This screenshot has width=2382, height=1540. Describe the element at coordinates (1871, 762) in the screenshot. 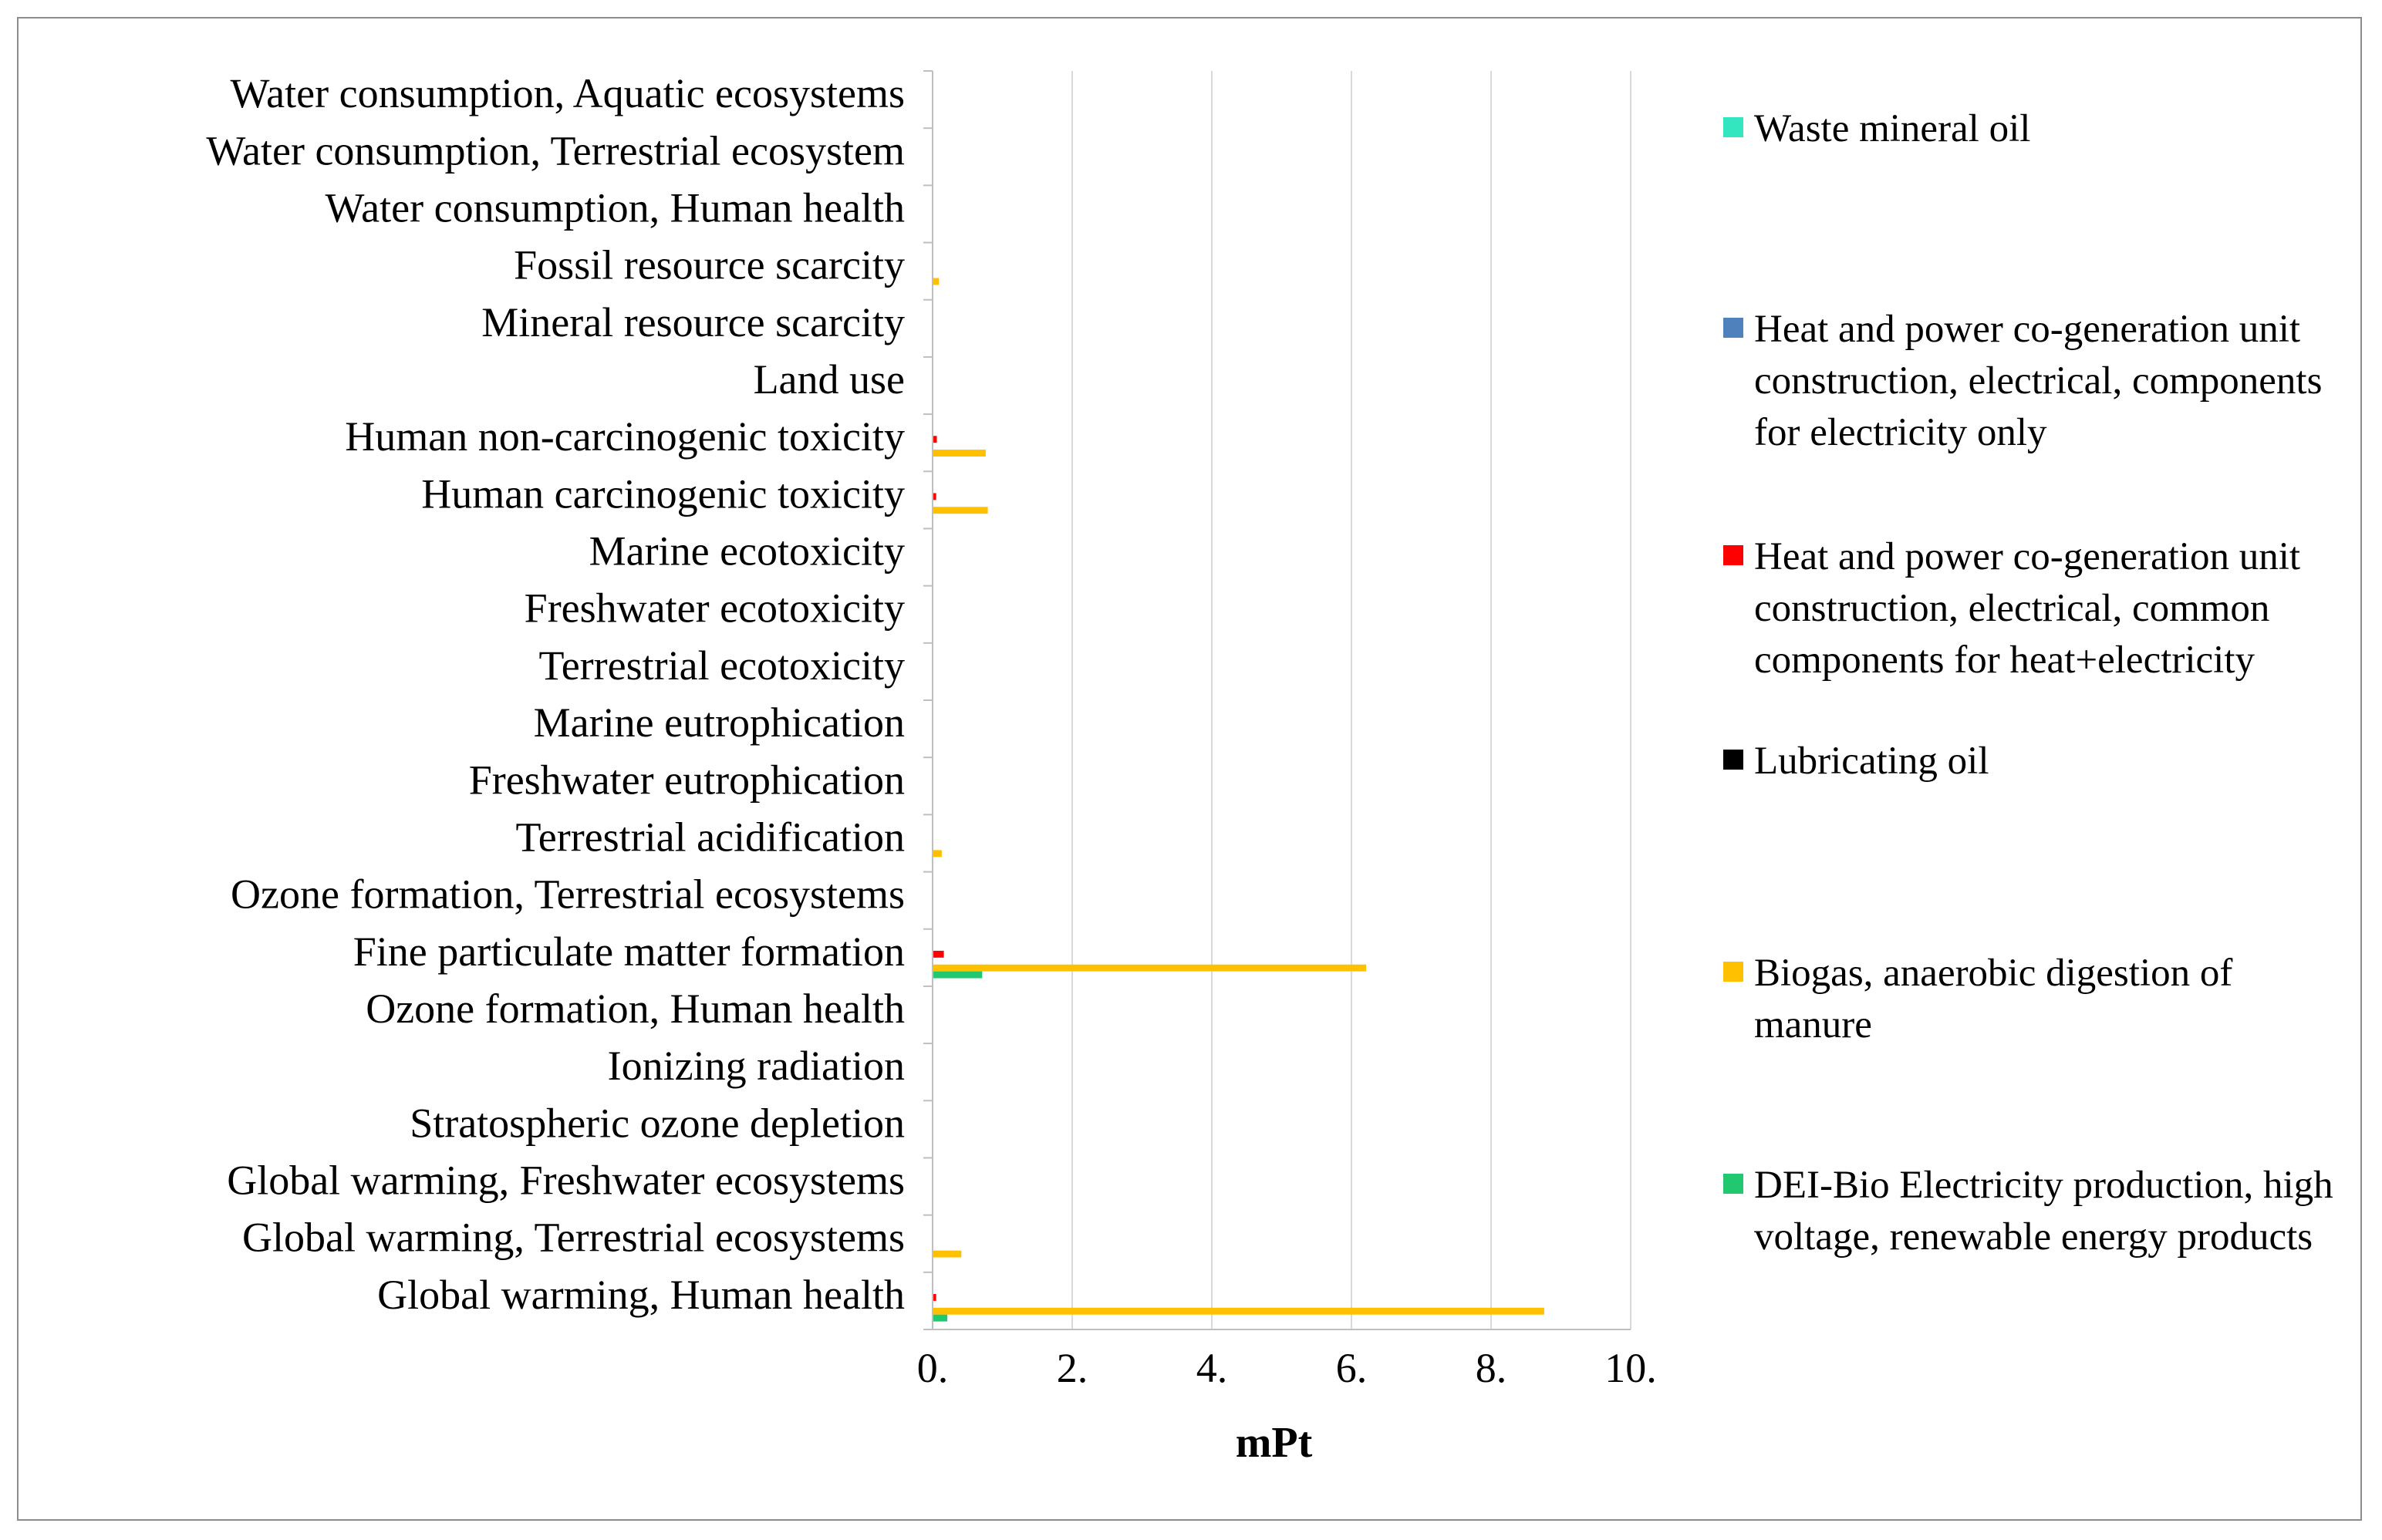

I see `legend-label: Lubricating oil` at that location.